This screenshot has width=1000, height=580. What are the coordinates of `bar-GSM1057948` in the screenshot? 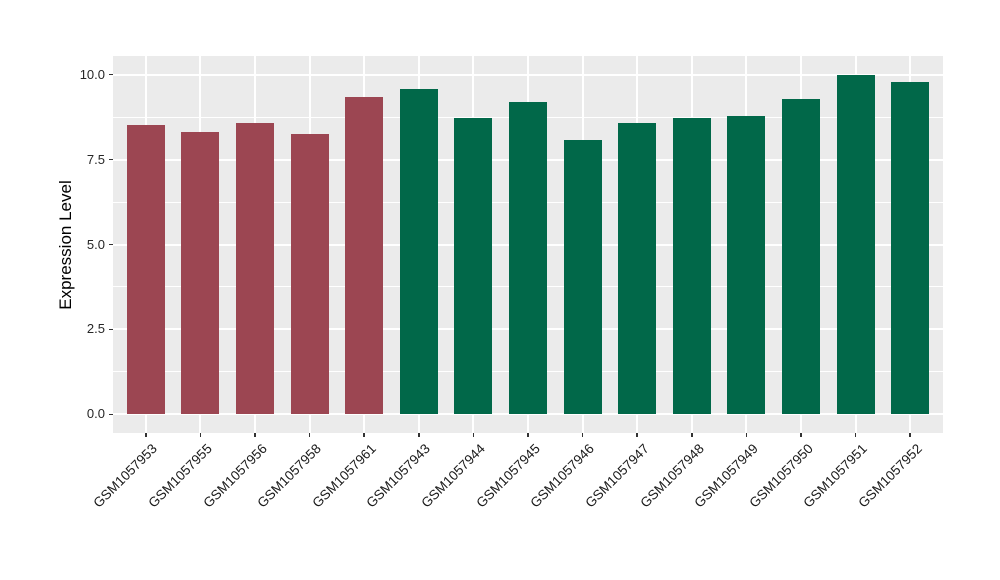 It's located at (691, 266).